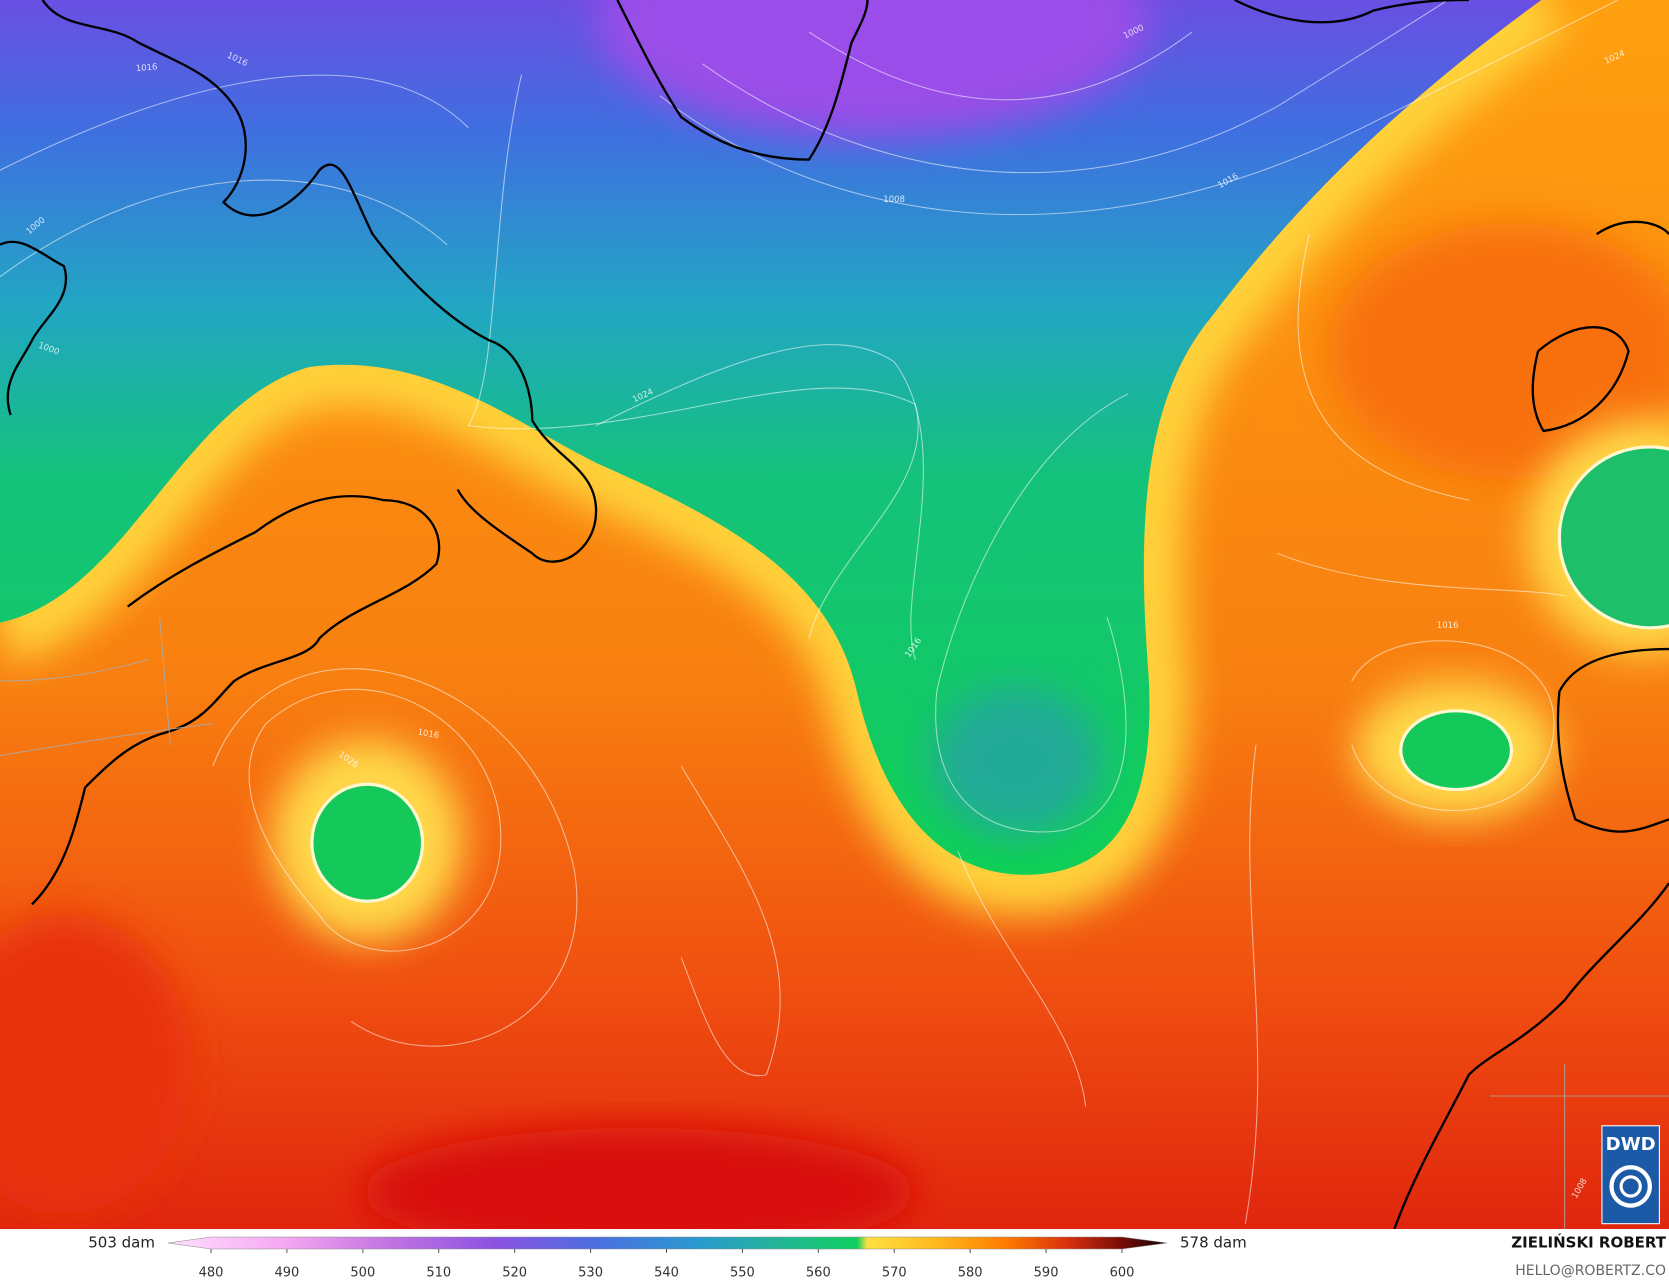 This screenshot has width=1669, height=1287. I want to click on tick-label: 580, so click(970, 1273).